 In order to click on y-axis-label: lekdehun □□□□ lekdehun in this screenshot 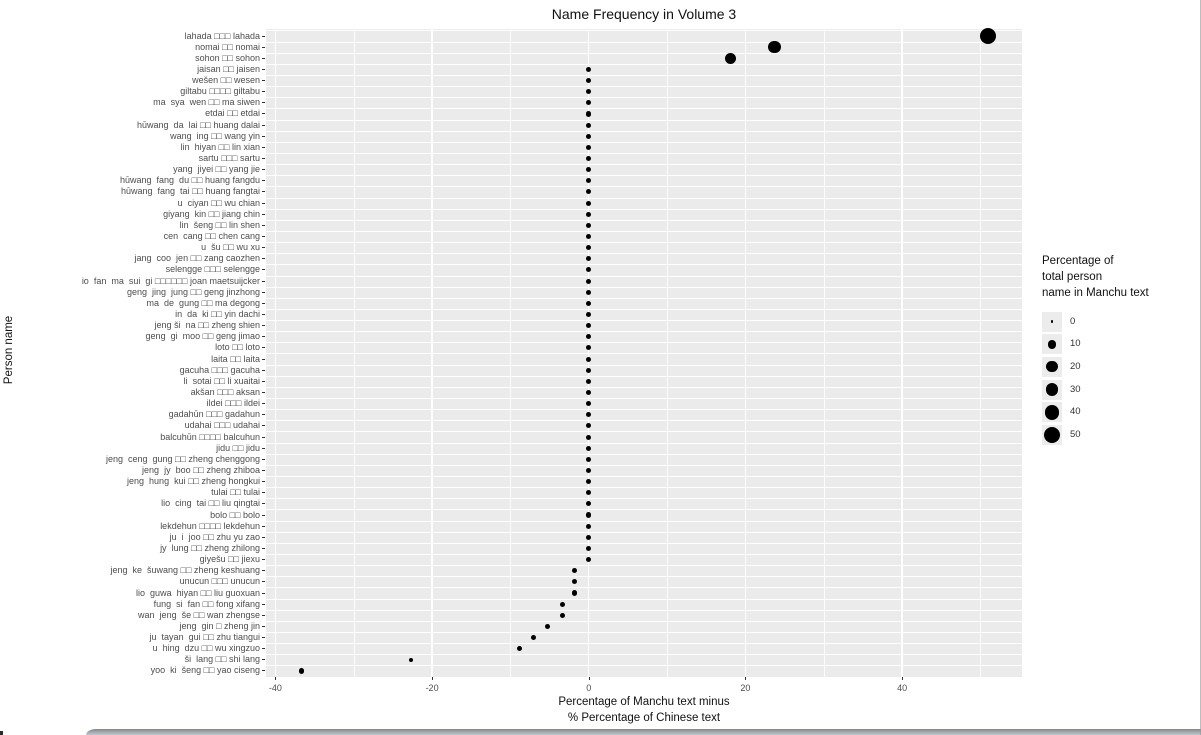, I will do `click(210, 525)`.